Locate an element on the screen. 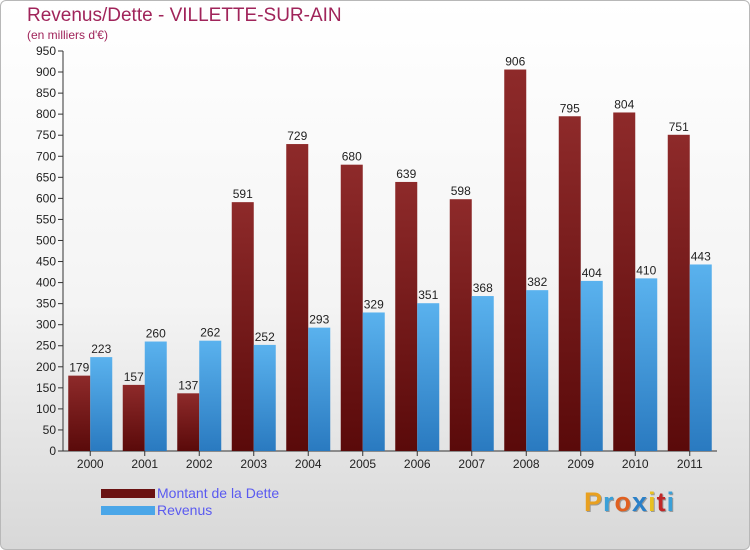 The width and height of the screenshot is (750, 550). x-tick-label: 2011 is located at coordinates (690, 464).